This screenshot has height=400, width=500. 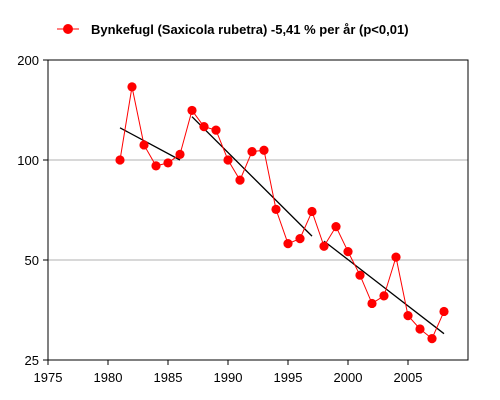 I want to click on data-point-1995, so click(x=288, y=244).